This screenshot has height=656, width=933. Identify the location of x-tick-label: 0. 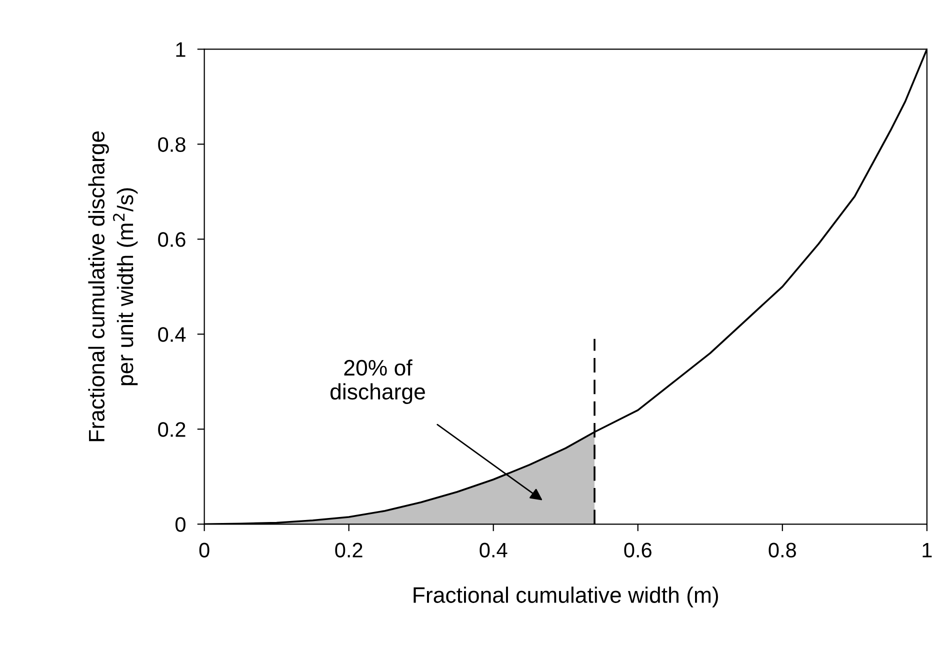
(204, 550).